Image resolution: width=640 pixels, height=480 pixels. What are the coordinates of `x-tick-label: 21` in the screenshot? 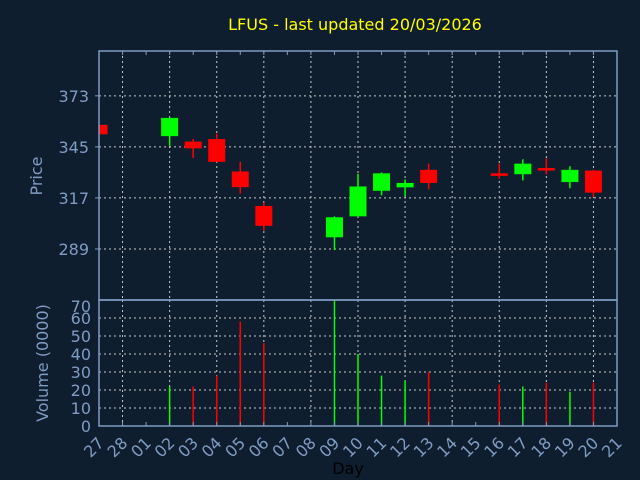 It's located at (612, 447).